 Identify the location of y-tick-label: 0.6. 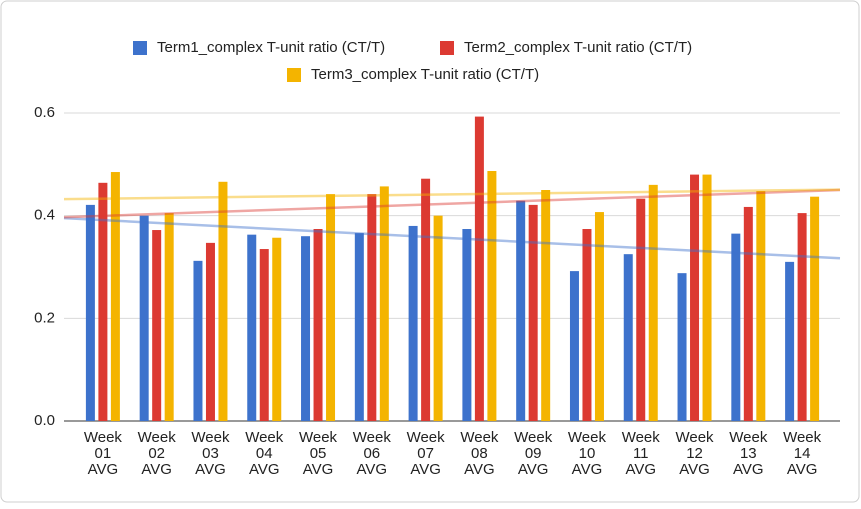
(44, 112).